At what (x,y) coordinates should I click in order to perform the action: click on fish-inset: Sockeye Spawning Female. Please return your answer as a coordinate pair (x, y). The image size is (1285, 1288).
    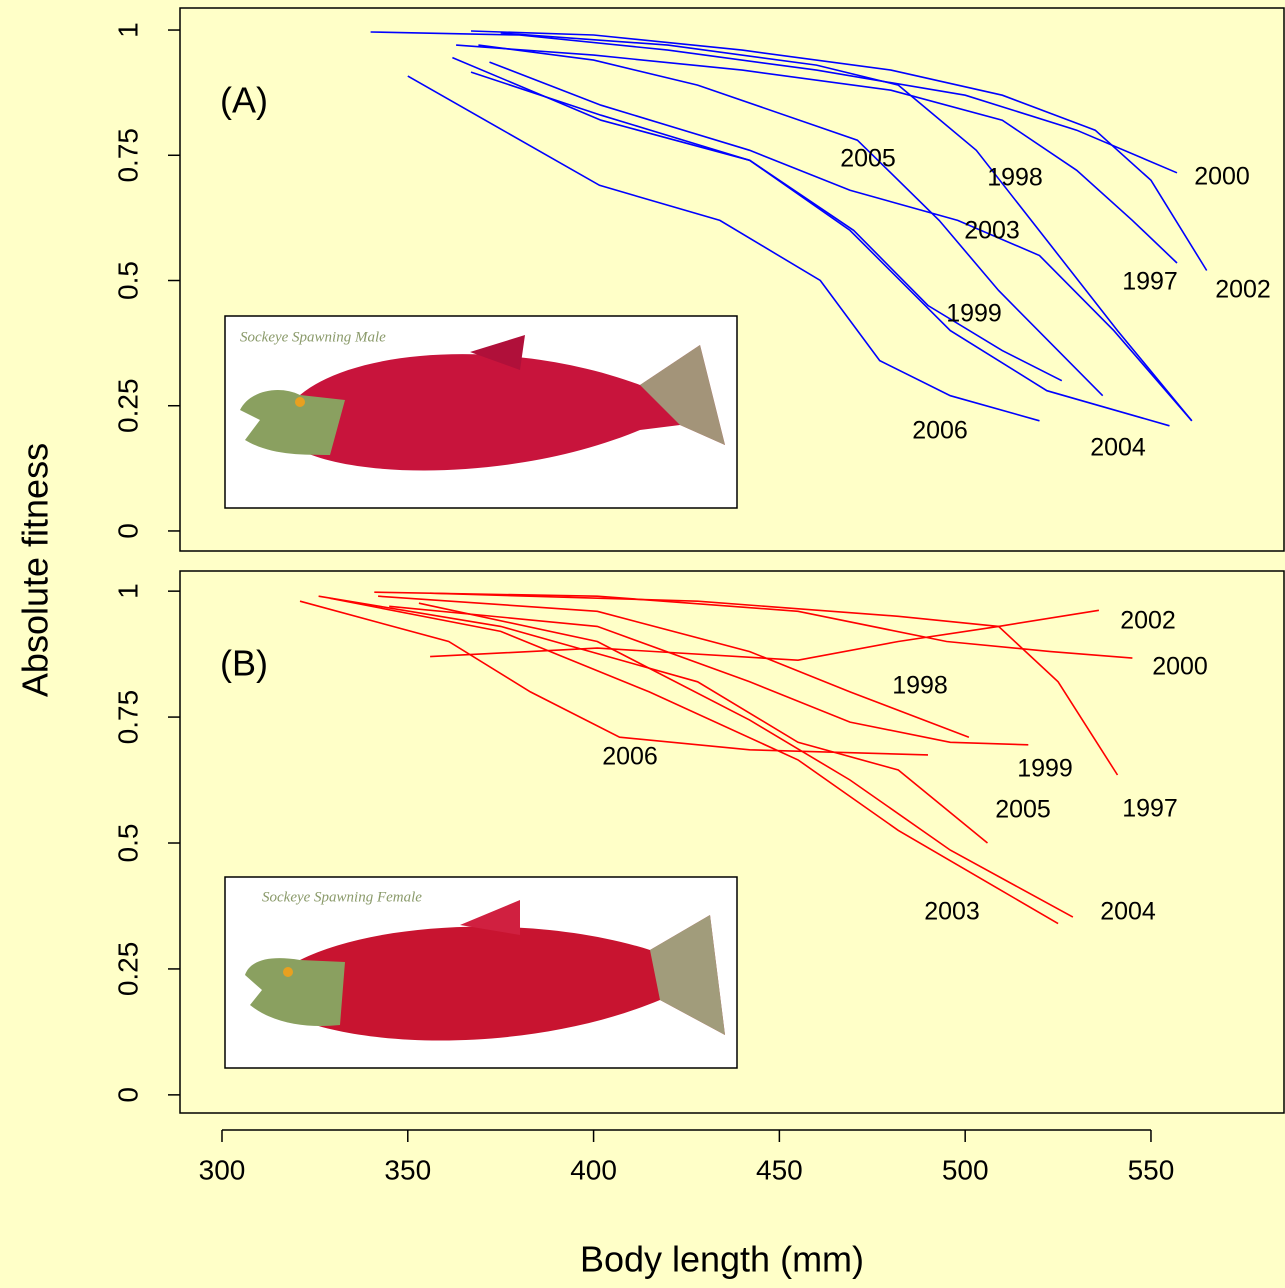
    Looking at the image, I should click on (481, 972).